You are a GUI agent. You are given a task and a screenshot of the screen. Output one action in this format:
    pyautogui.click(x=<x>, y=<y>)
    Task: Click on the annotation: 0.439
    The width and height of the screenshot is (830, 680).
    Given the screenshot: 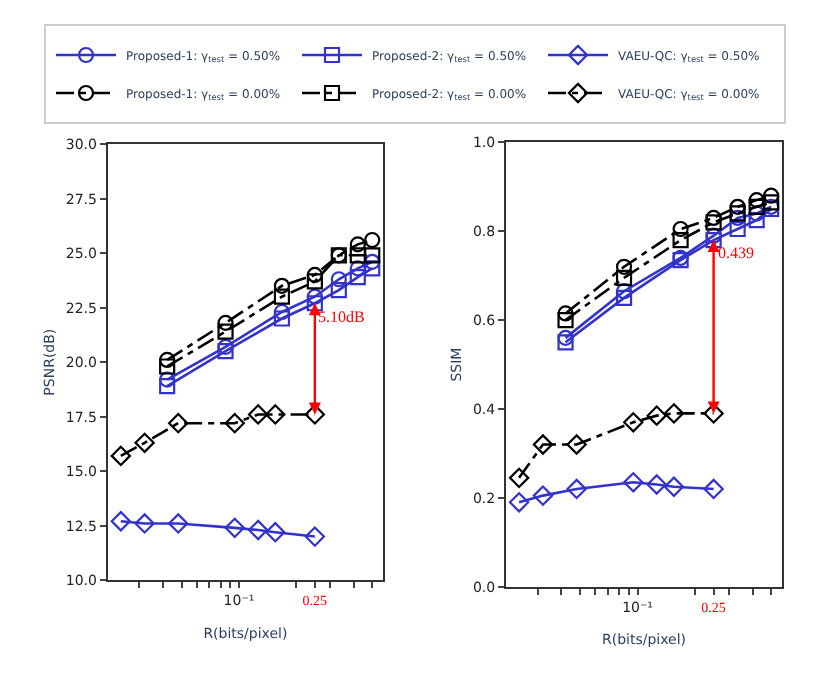 What is the action you would take?
    pyautogui.click(x=736, y=253)
    